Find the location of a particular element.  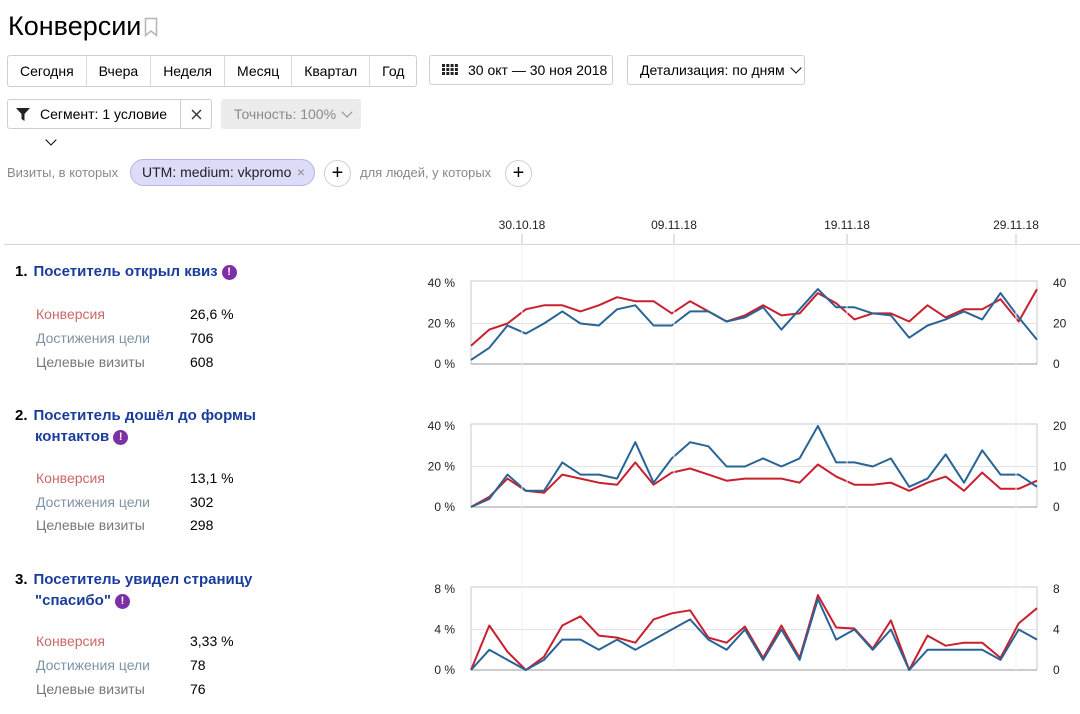

calendar-icon is located at coordinates (450, 69).